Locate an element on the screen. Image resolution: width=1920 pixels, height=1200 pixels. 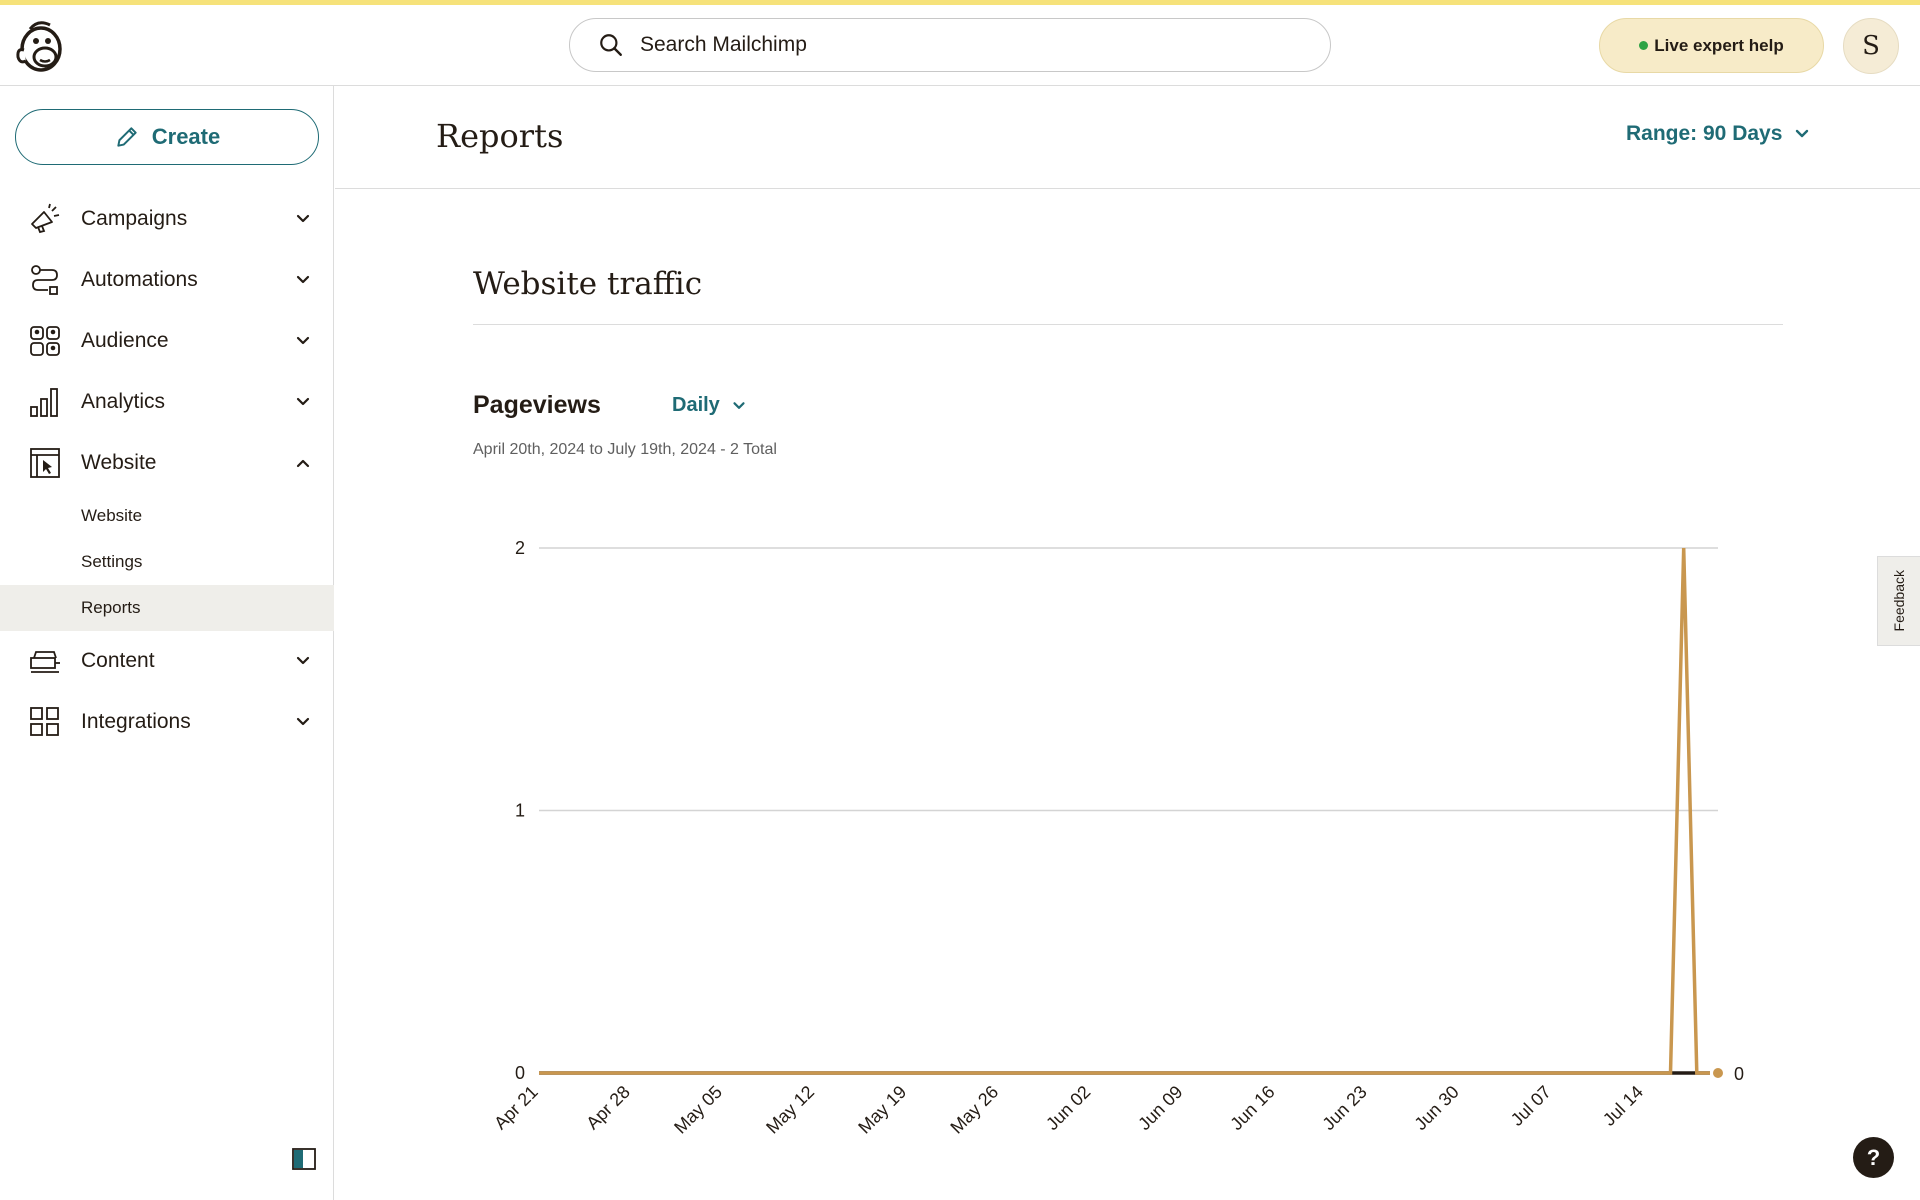
sidebar-subitem-label: Reports is located at coordinates (111, 607).